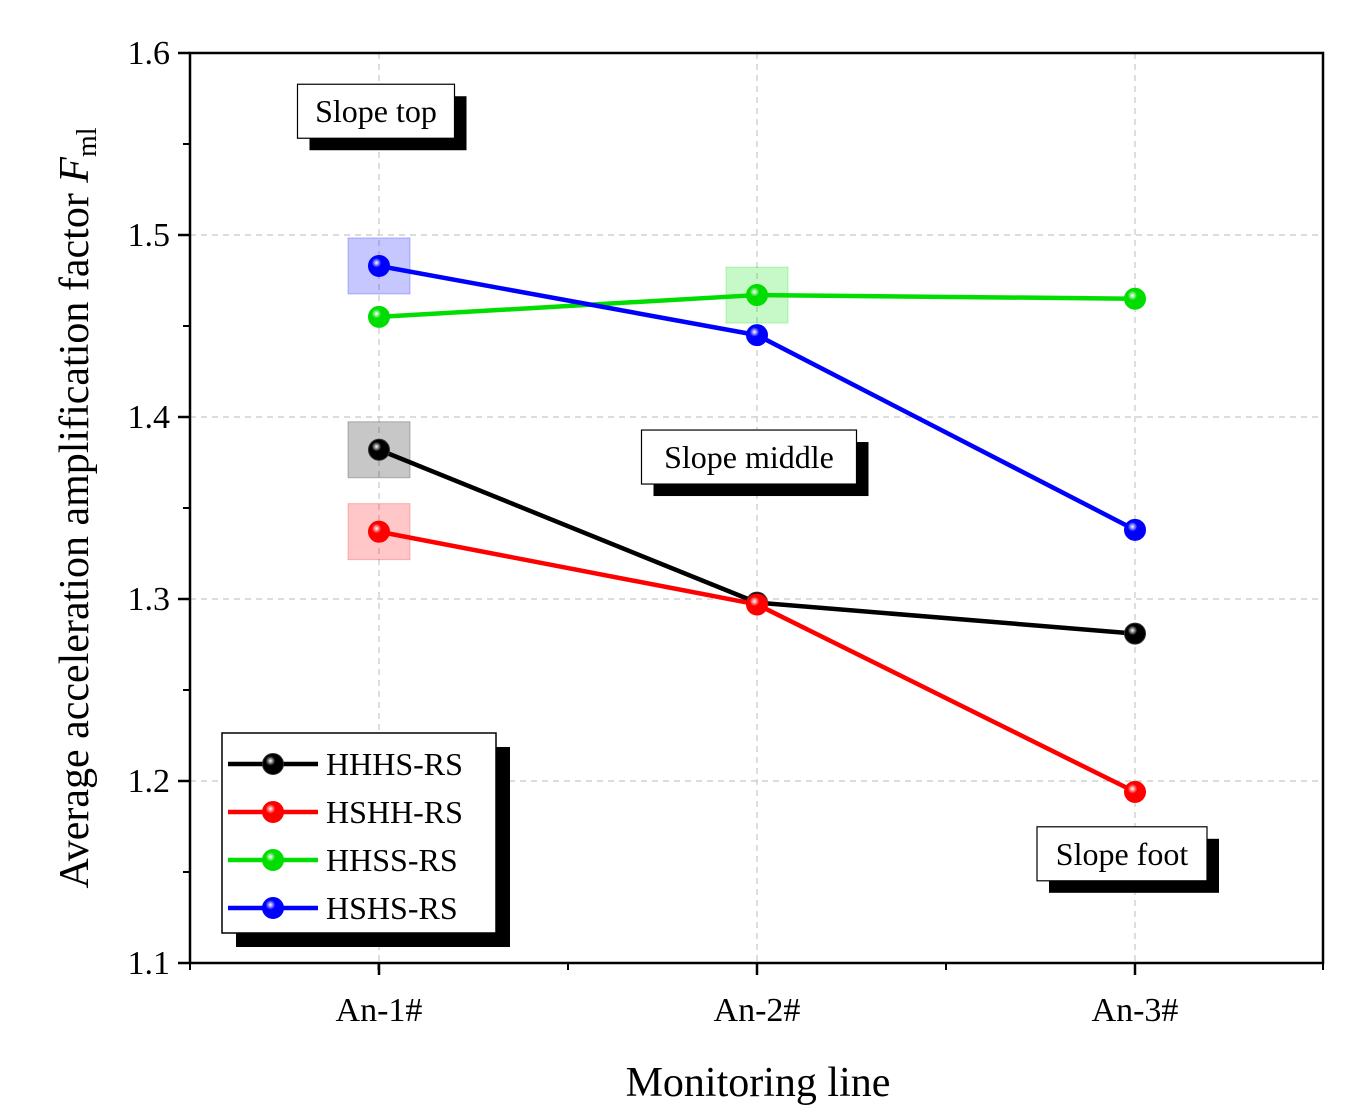 This screenshot has height=1117, width=1355. What do you see at coordinates (87, 142) in the screenshot?
I see `y-axis-title-subscript: ml` at bounding box center [87, 142].